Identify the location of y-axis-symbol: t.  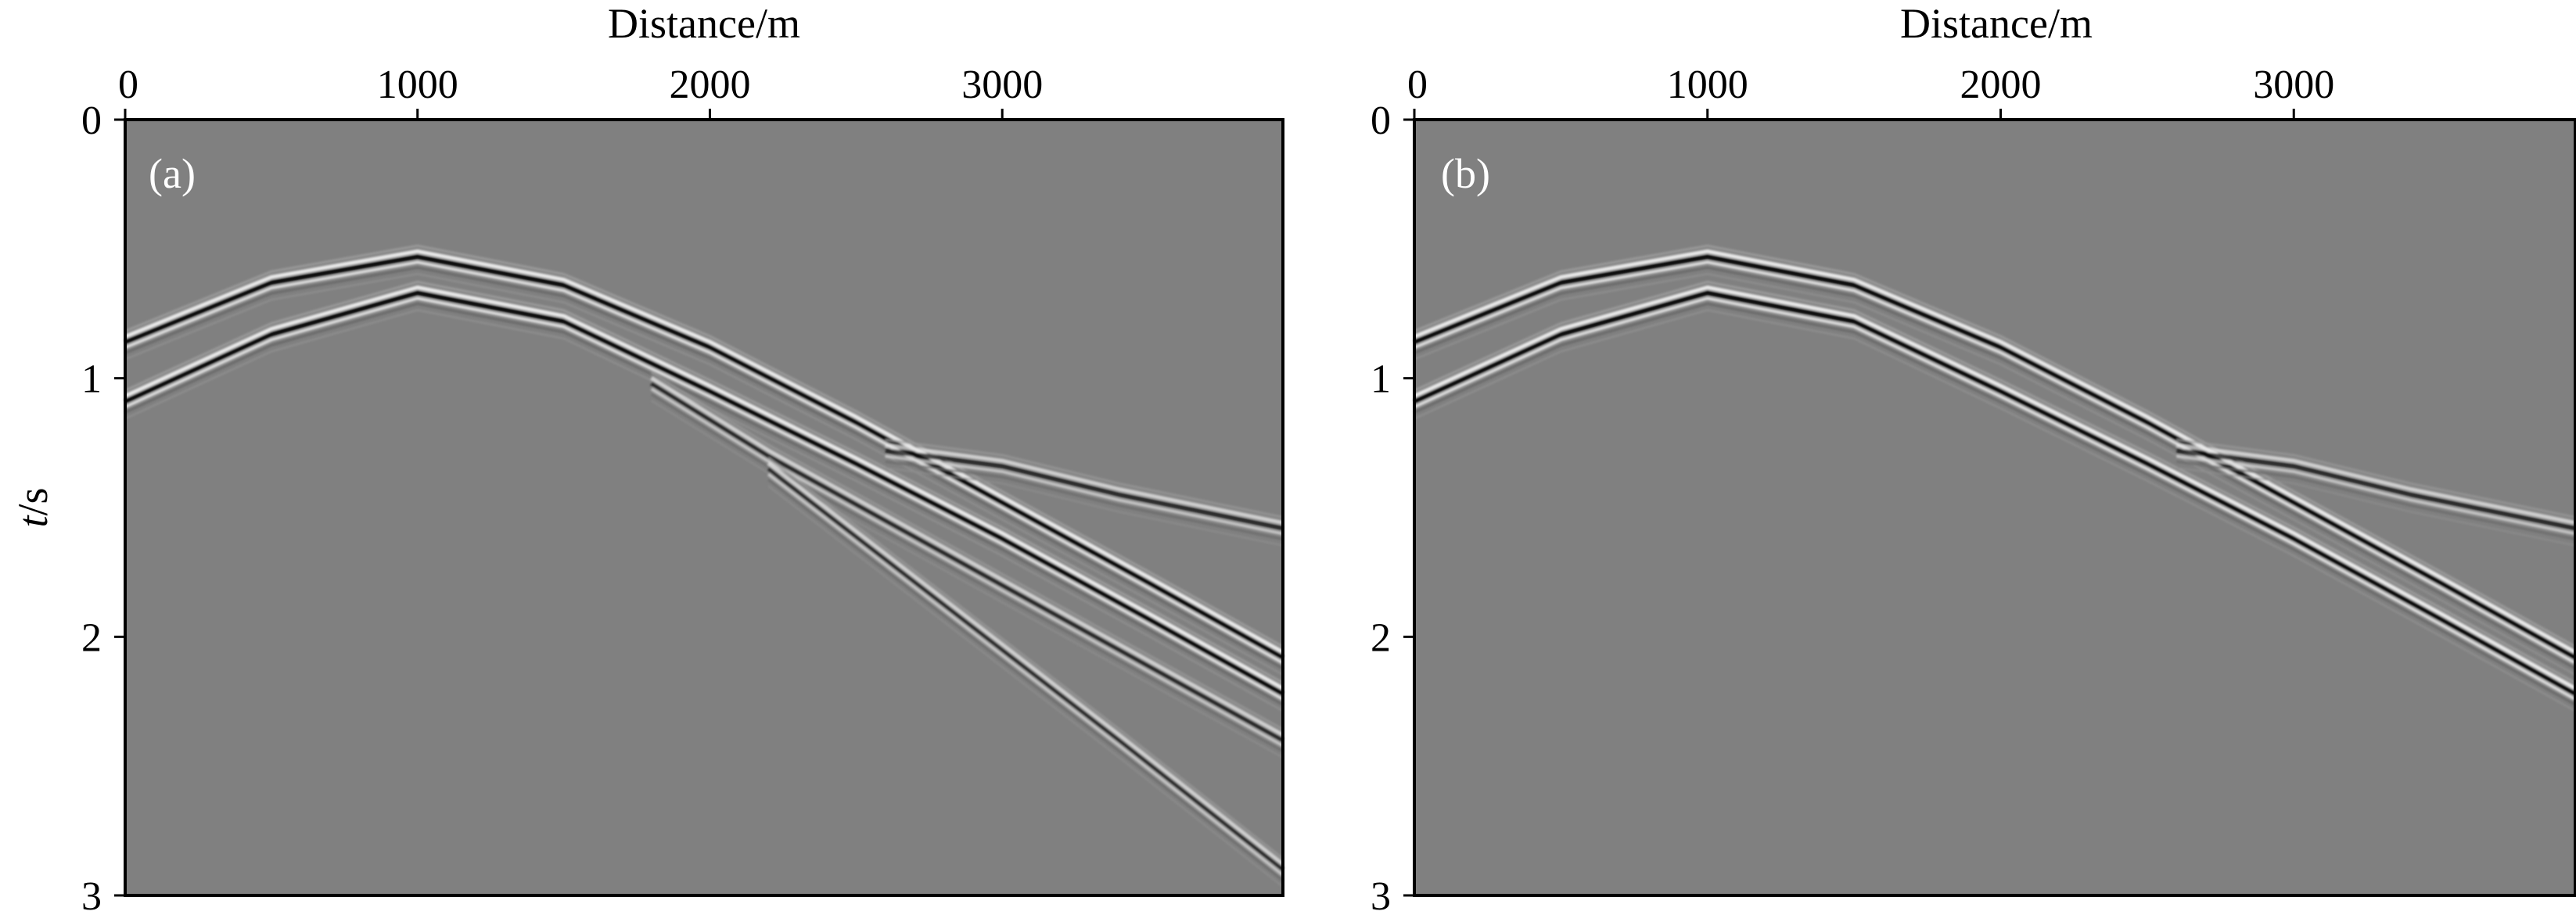
(32, 521).